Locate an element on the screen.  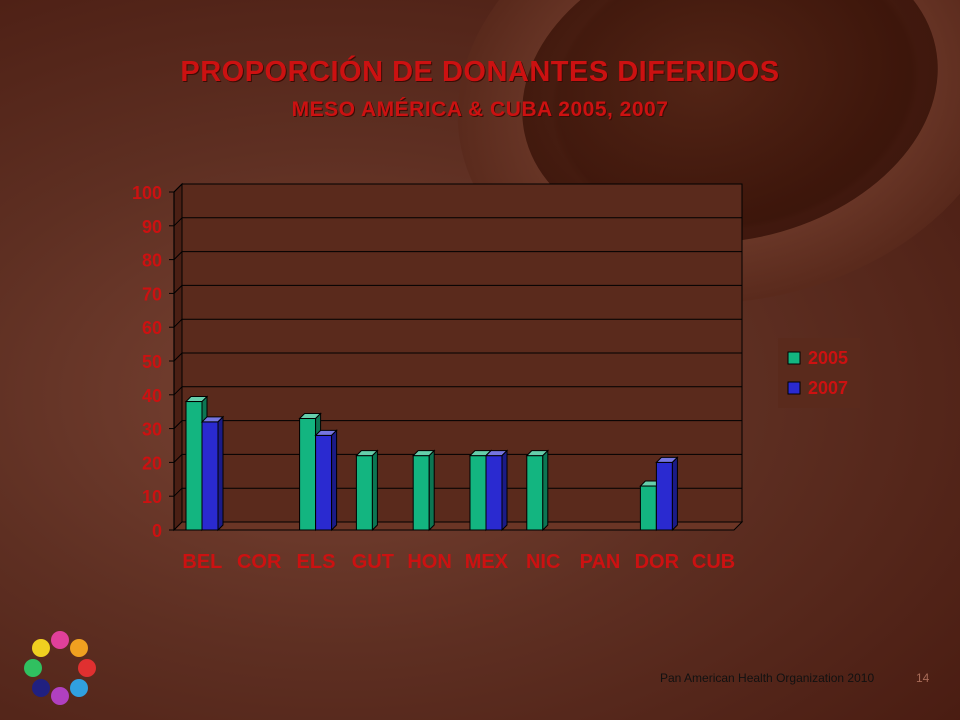
y-tick-label: 40 is located at coordinates (152, 396).